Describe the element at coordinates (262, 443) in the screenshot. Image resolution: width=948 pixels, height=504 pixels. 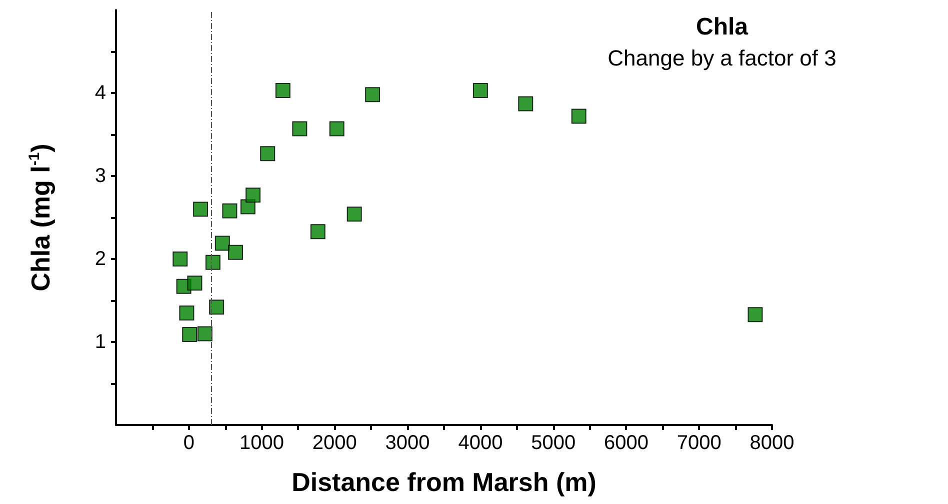
I see `x-tick-label: 1000` at that location.